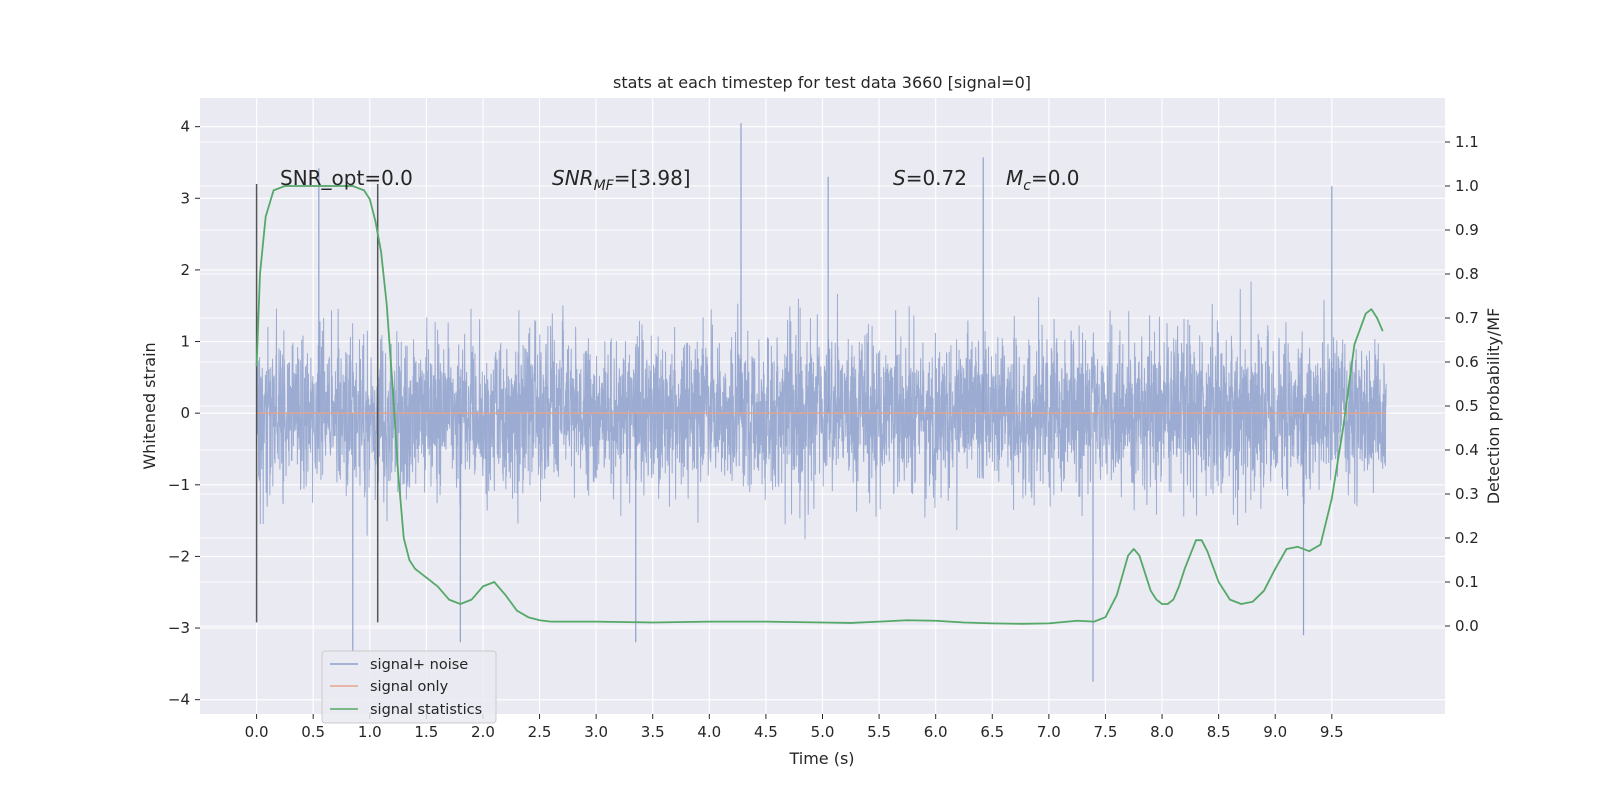  I want to click on x-tick-label: 5.5, so click(879, 732).